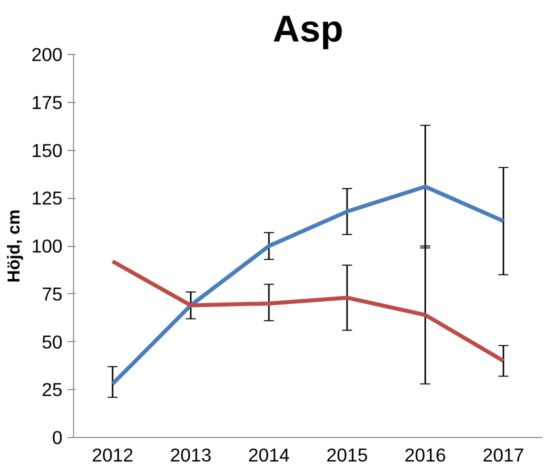 This screenshot has width=547, height=464. Describe the element at coordinates (308, 29) in the screenshot. I see `chart-title: Asp` at that location.